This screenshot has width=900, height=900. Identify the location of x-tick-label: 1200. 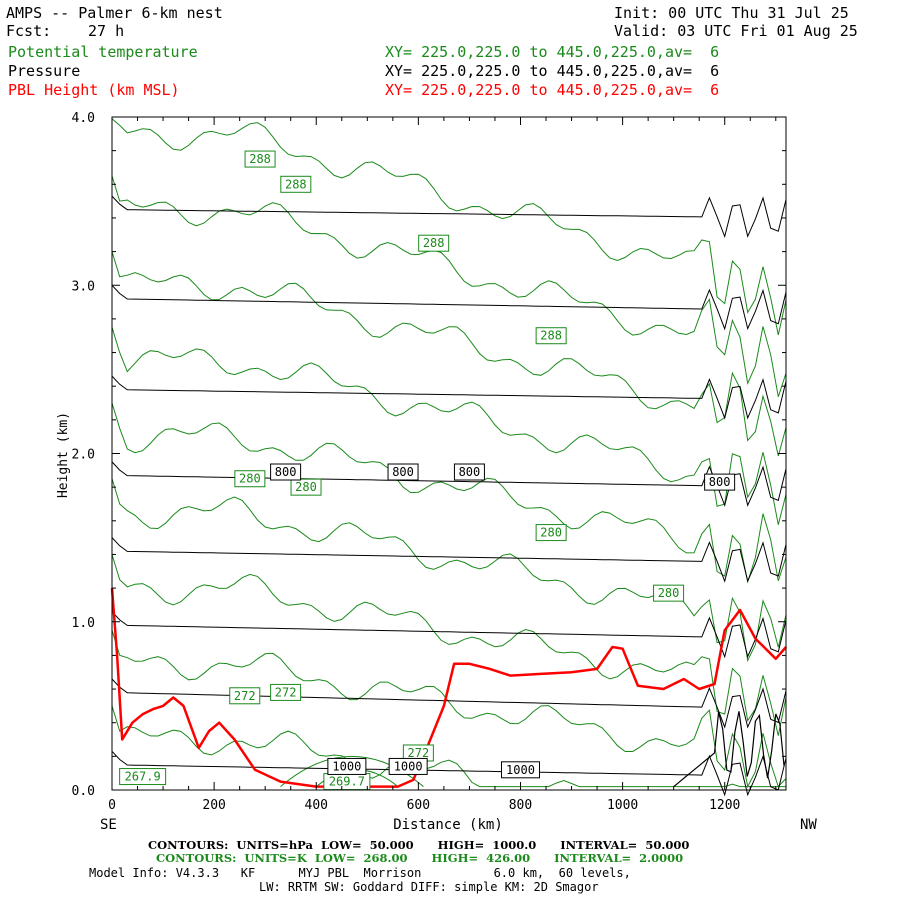
(724, 805).